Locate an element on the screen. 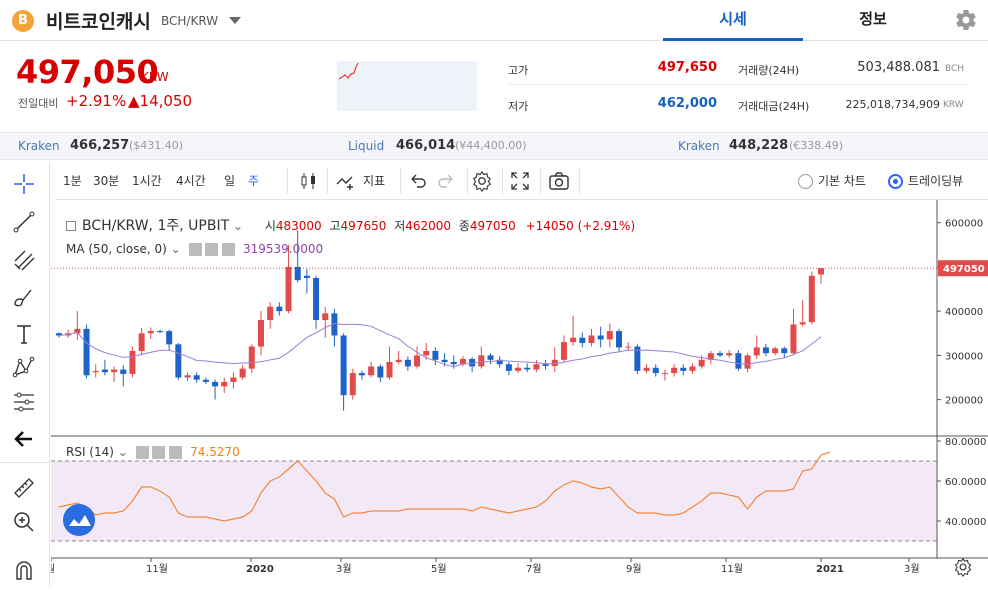 Image resolution: width=988 pixels, height=591 pixels. ma-label: MA (50, close, 0) is located at coordinates (116, 249).